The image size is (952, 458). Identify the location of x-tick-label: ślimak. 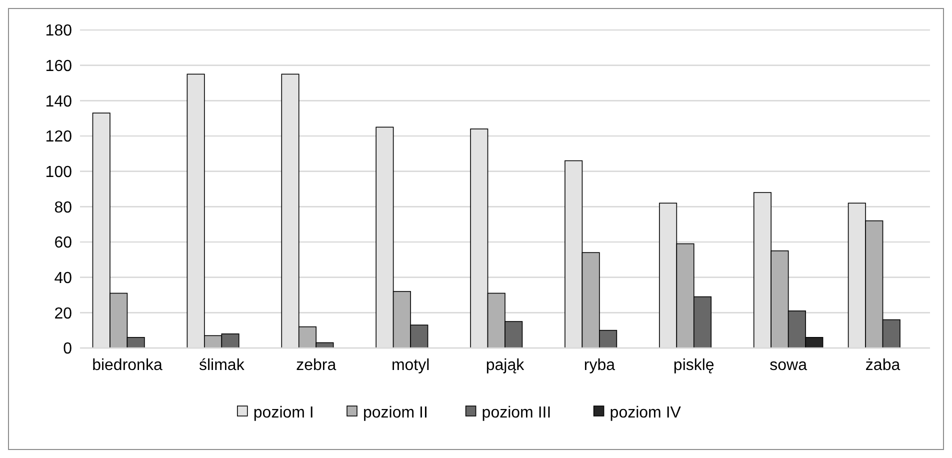
(222, 365).